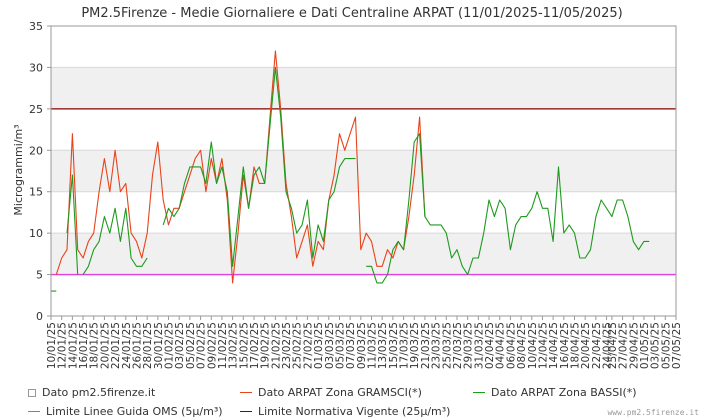  What do you see at coordinates (287, 345) in the screenshot?
I see `x-tick-label: 23/02/25` at bounding box center [287, 345].